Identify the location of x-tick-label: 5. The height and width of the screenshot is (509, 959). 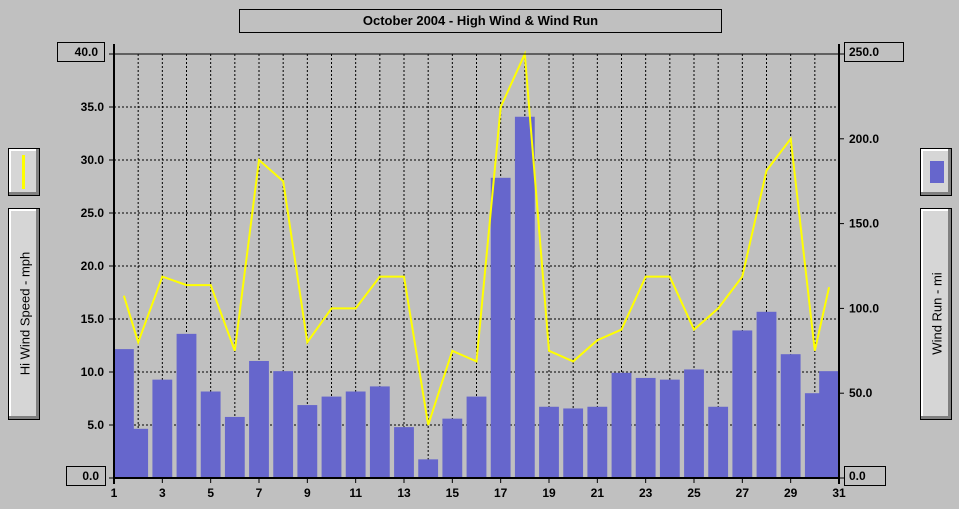
(210, 493).